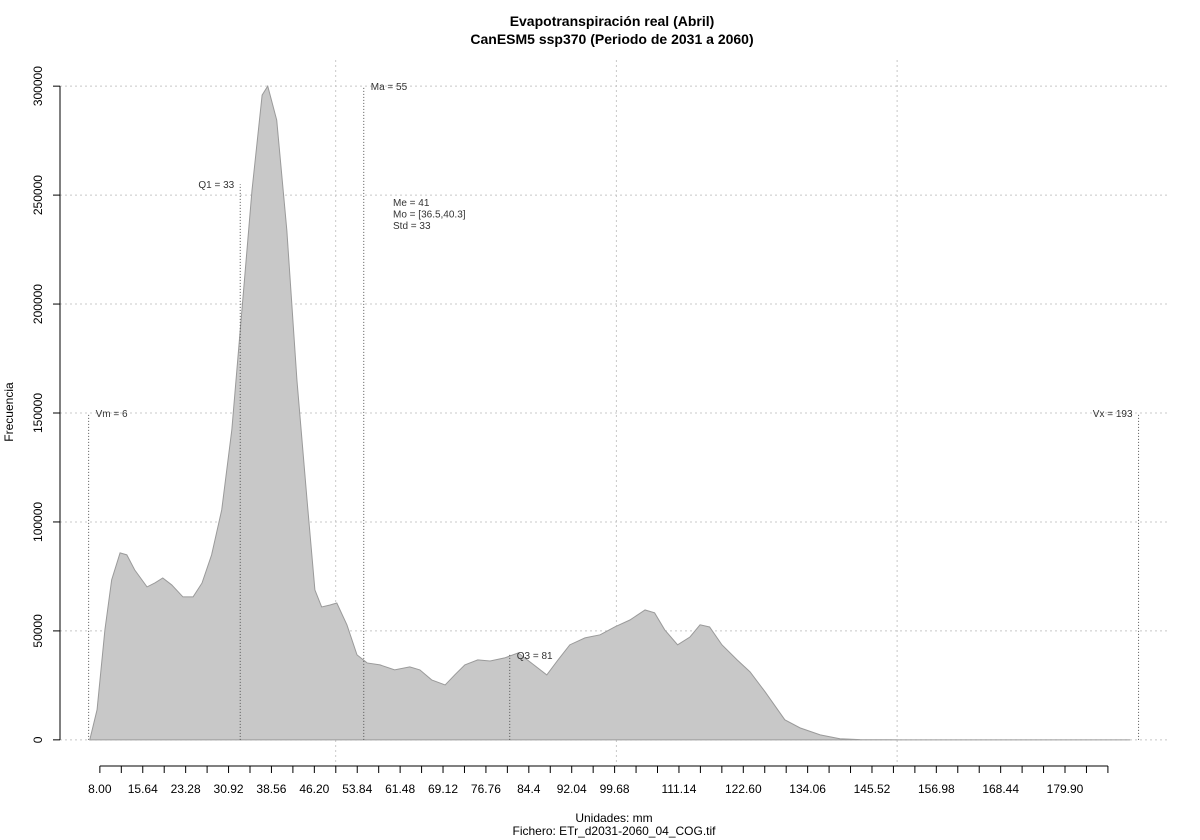  I want to click on x-tick-label: 15.64, so click(143, 789).